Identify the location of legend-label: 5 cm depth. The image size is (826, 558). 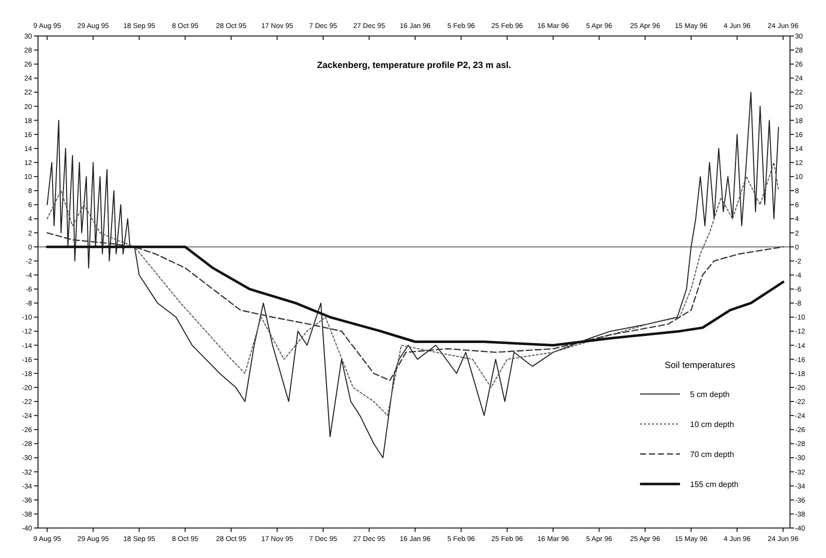
(710, 394).